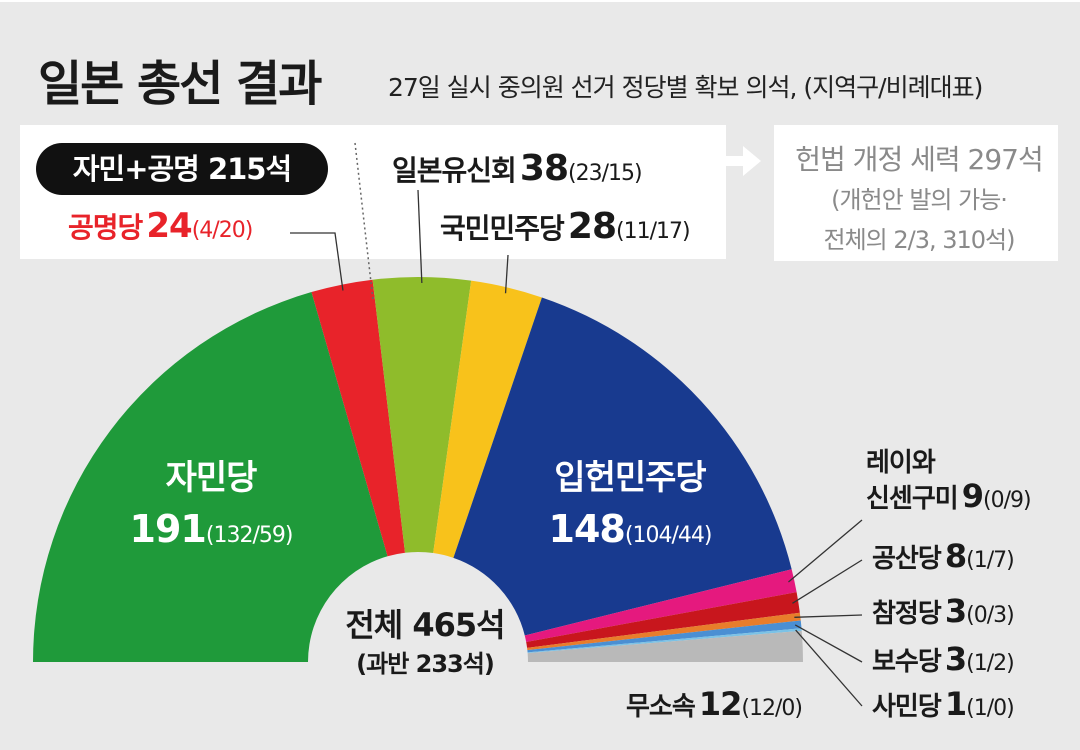 This screenshot has height=750, width=1080. I want to click on dpfp-detail: (11/17), so click(653, 231).